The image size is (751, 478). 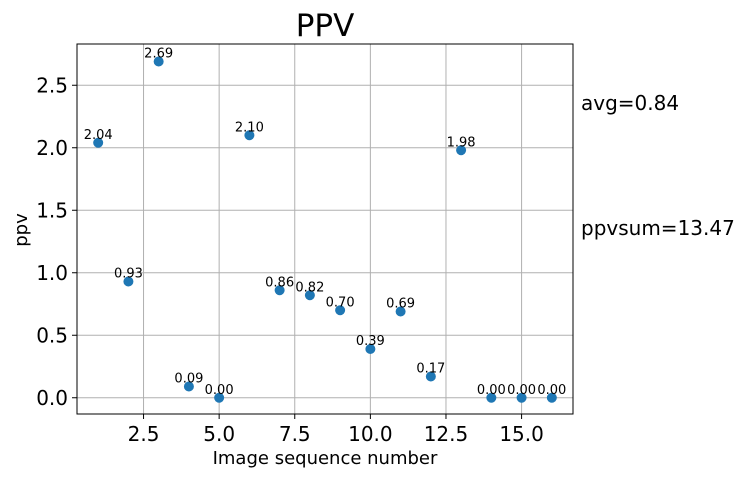 I want to click on data-label: 0.93, so click(x=128, y=274).